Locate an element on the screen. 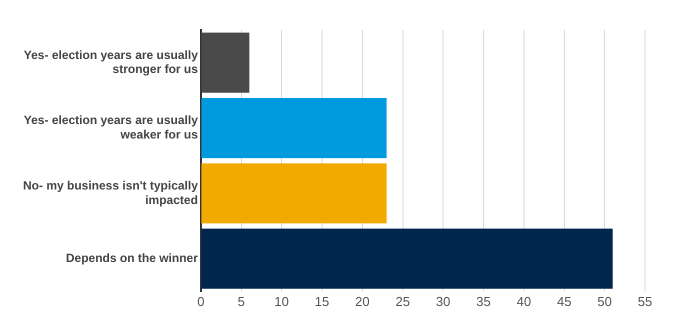 This screenshot has width=675, height=333. x-tick-label: 0 is located at coordinates (201, 301).